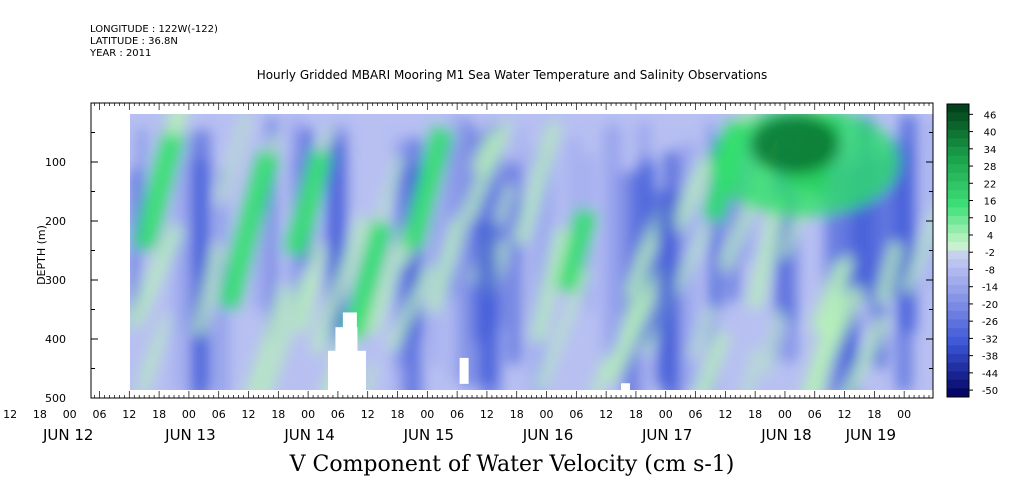 The height and width of the screenshot is (504, 1009). What do you see at coordinates (428, 435) in the screenshot?
I see `x-day-label: JUN 15` at bounding box center [428, 435].